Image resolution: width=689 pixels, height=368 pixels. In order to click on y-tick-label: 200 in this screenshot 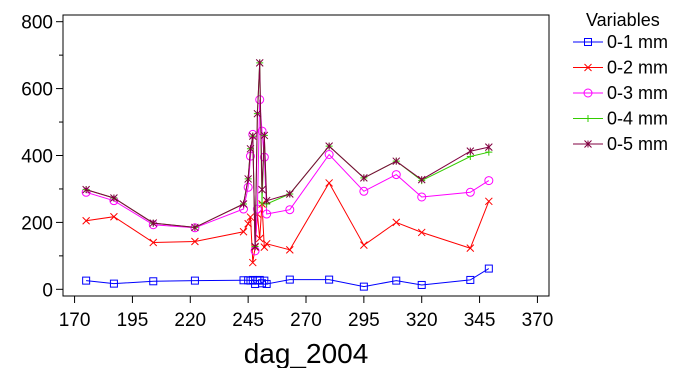, I will do `click(37, 223)`.